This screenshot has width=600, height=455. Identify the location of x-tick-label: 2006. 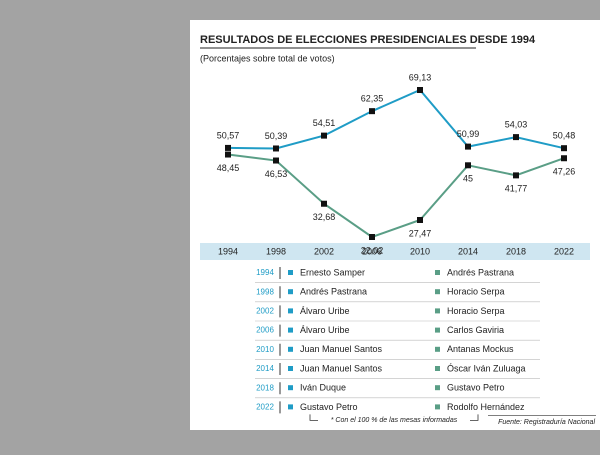
(372, 251).